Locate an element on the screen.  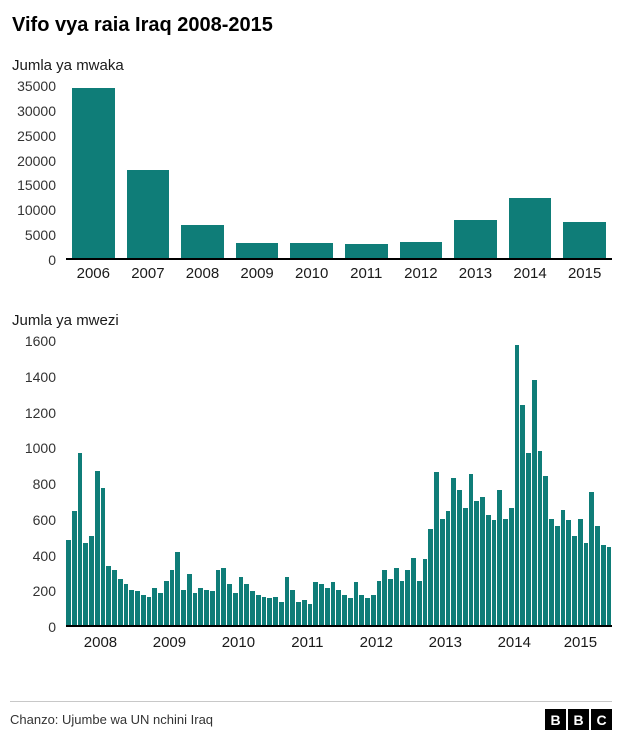
y-tick-label: 30000 is located at coordinates (36, 110).